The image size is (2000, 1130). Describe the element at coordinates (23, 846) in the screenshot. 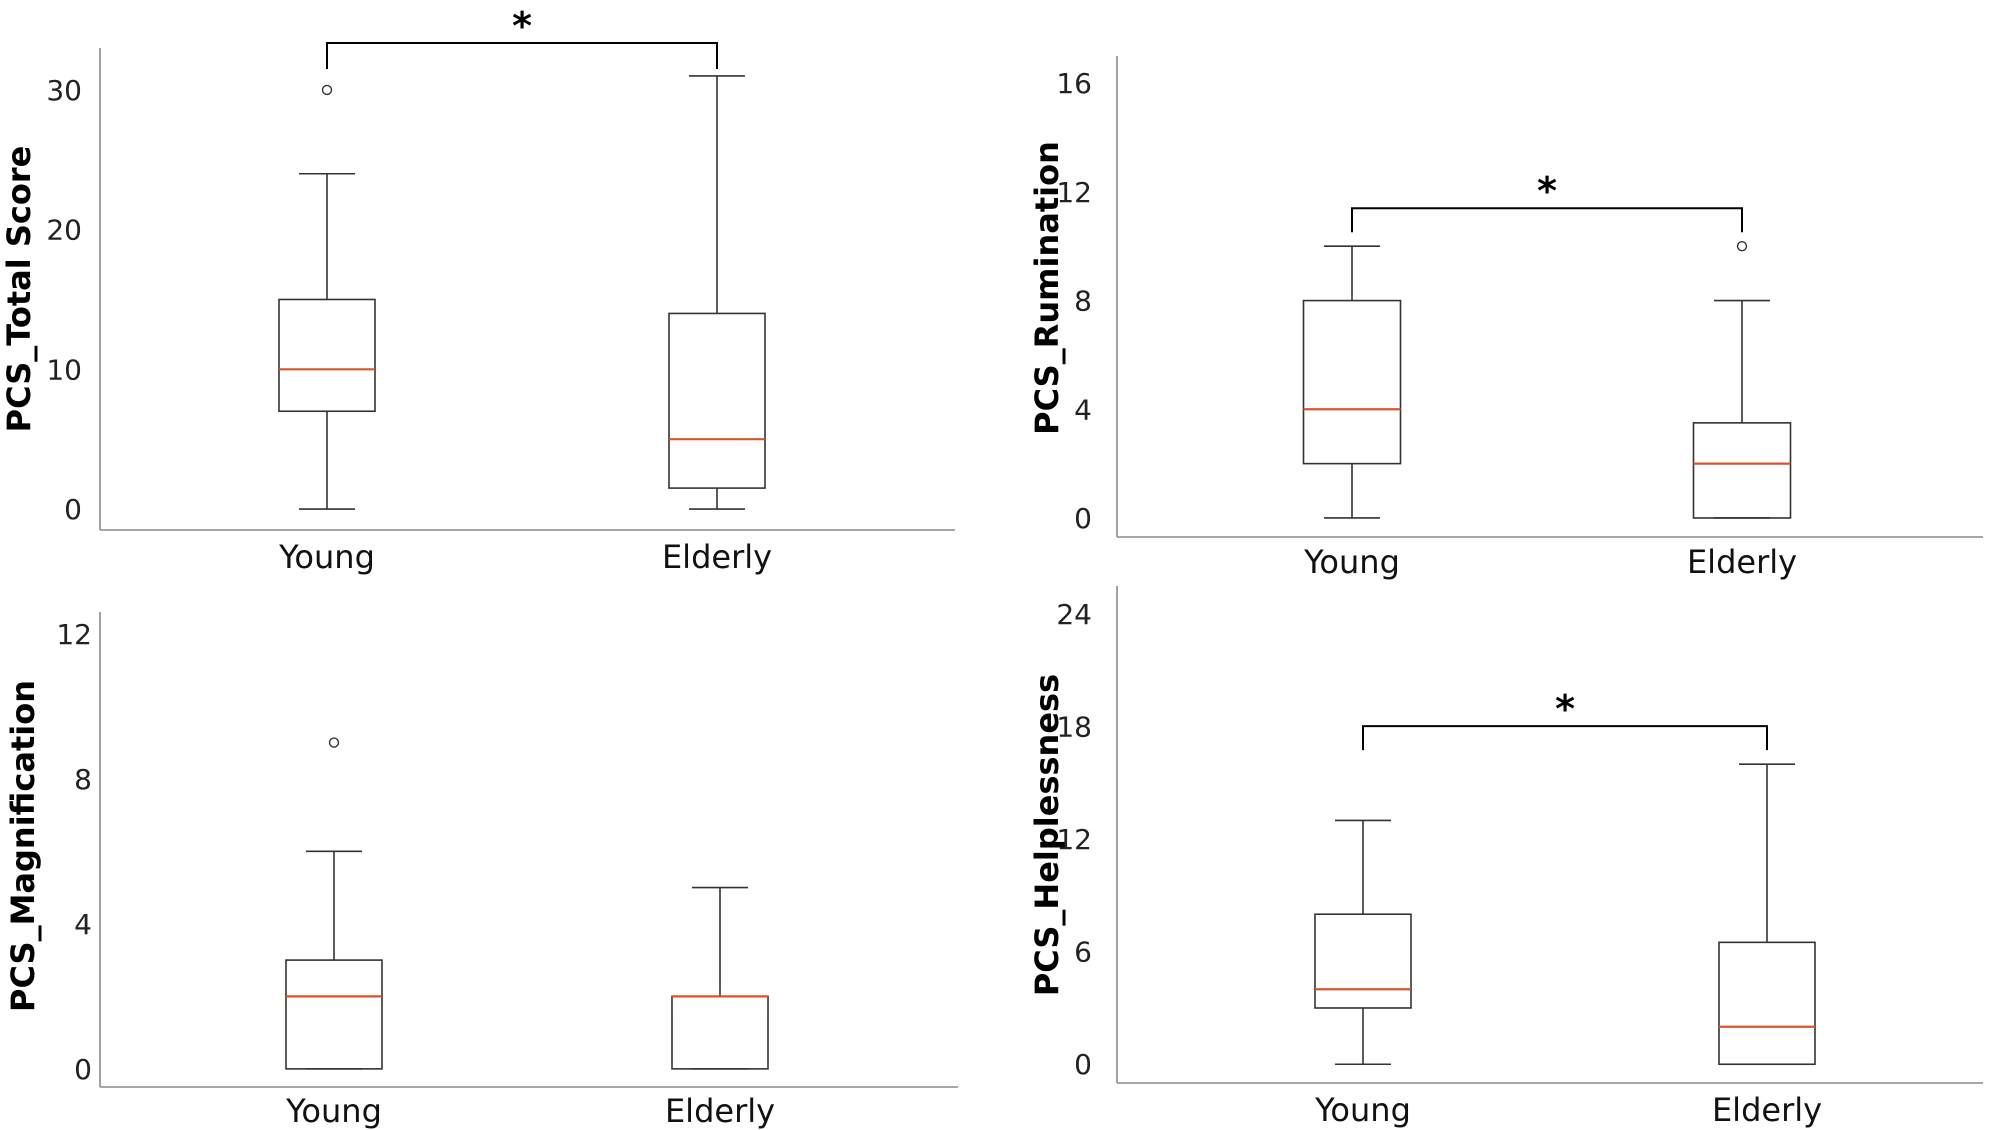

I see `y-axis-title: PCS_Magnification` at that location.